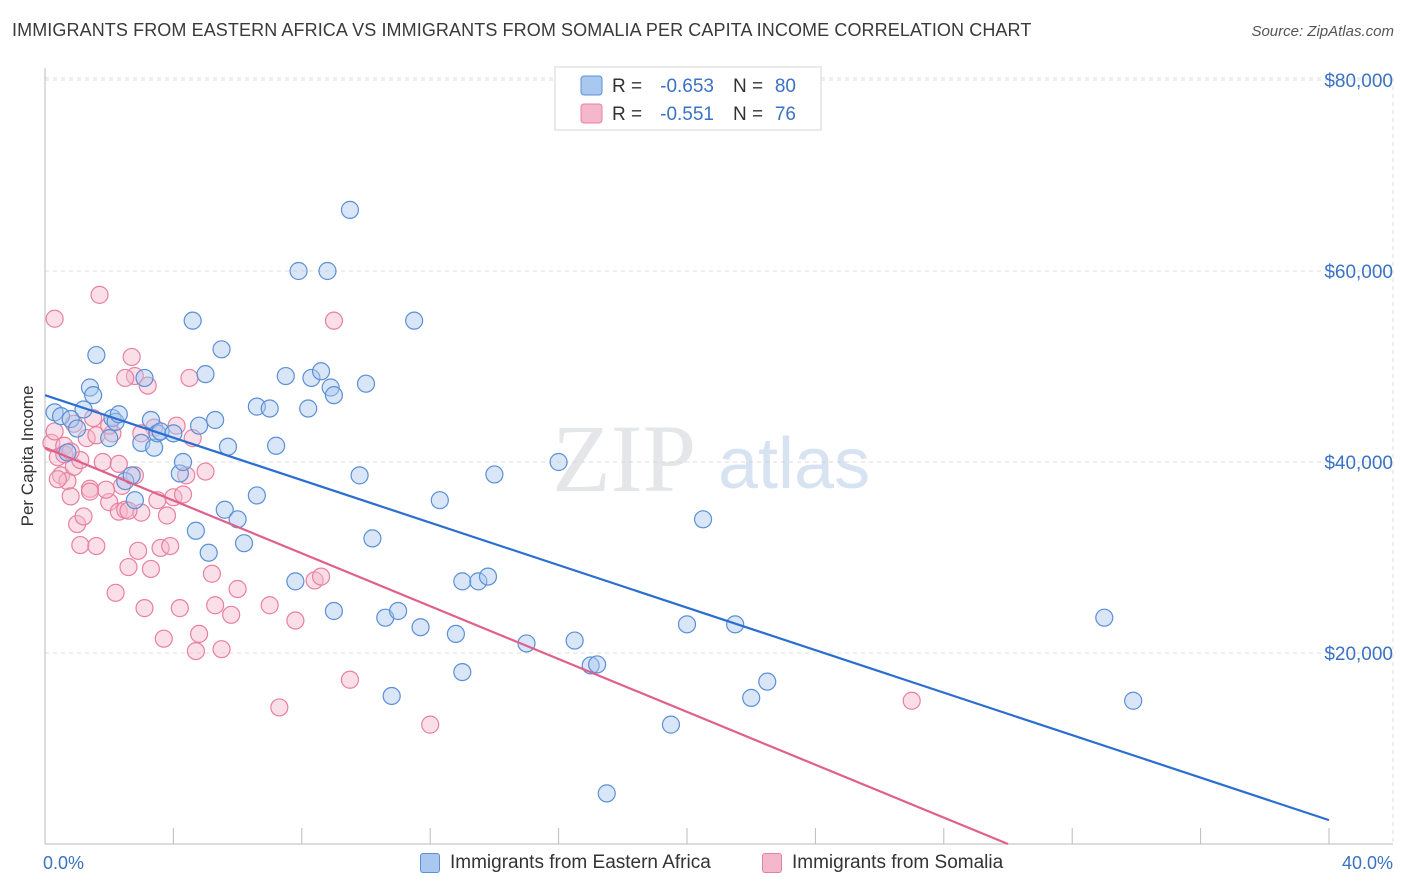  I want to click on legend-r-value: -0.551, so click(687, 114).